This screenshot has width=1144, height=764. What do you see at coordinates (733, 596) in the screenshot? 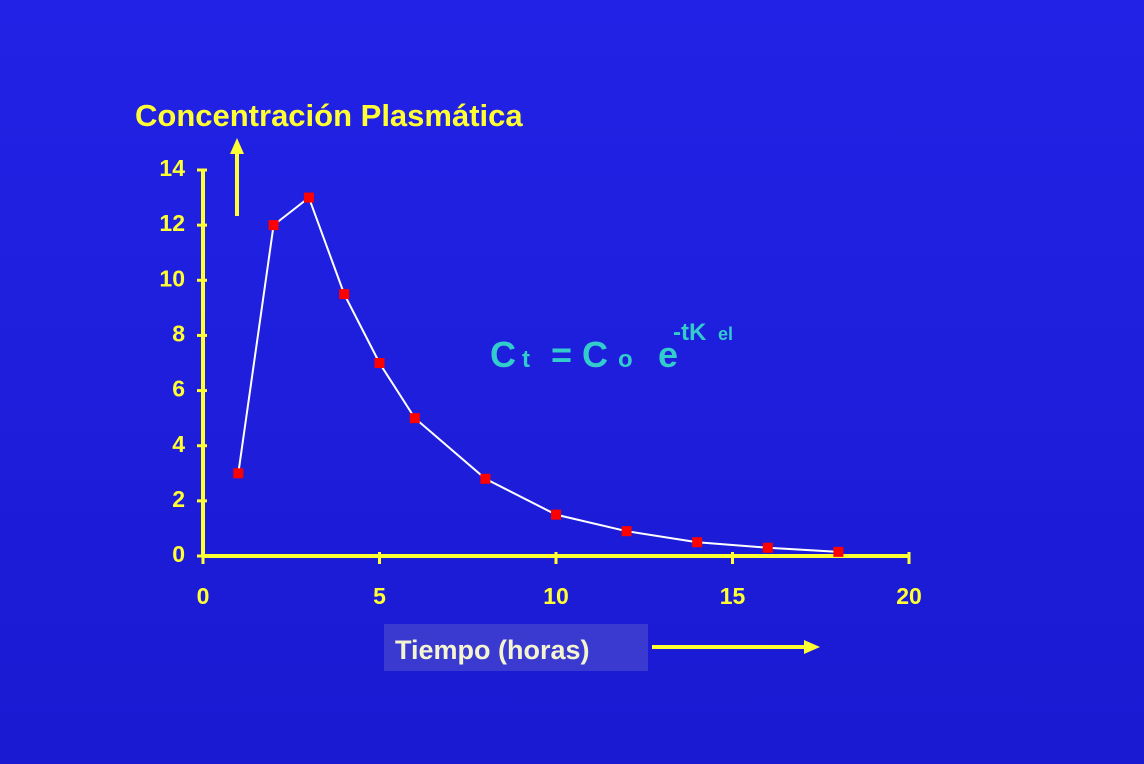
I see `x-tick-label: 15` at bounding box center [733, 596].